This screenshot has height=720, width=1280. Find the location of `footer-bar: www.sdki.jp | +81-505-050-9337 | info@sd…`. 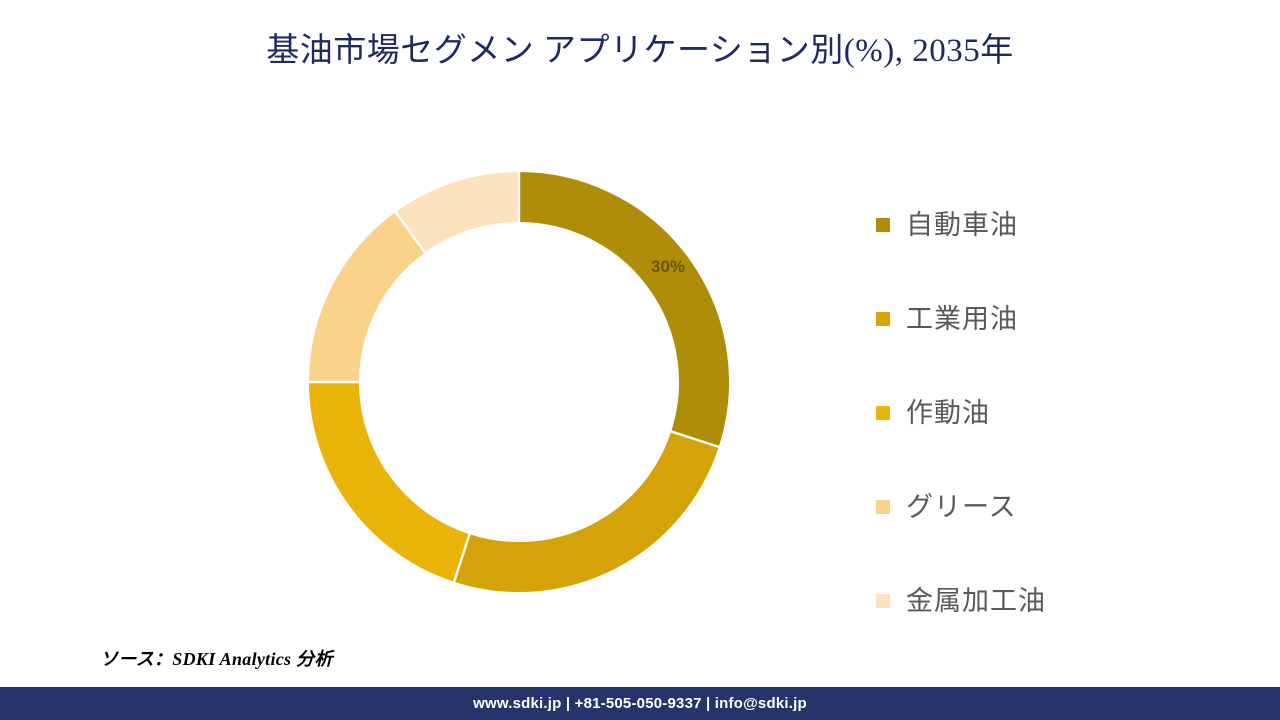

footer-bar: www.sdki.jp | +81-505-050-9337 | info@sd… is located at coordinates (640, 703).